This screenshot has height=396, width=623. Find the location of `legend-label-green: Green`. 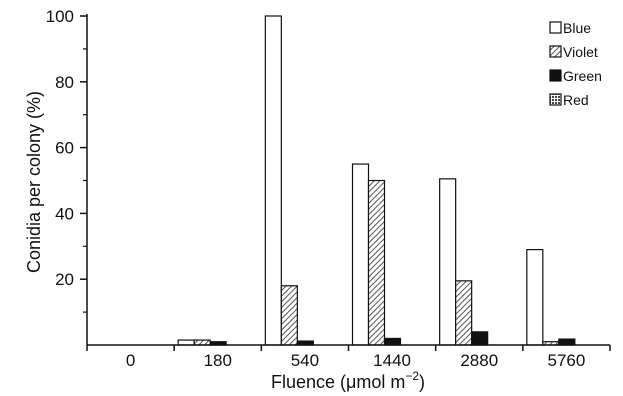

legend-label-green: Green is located at coordinates (582, 76).